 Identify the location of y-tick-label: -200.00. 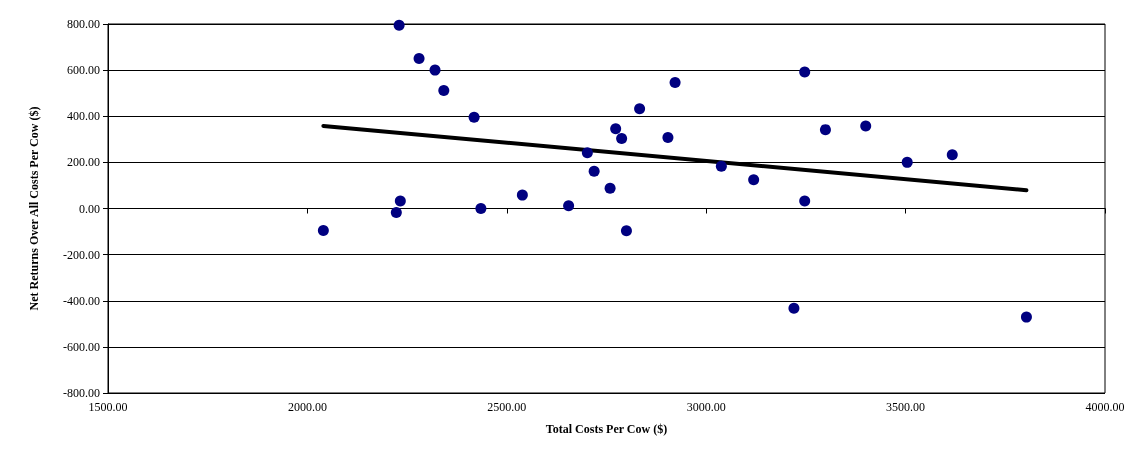
(81, 254).